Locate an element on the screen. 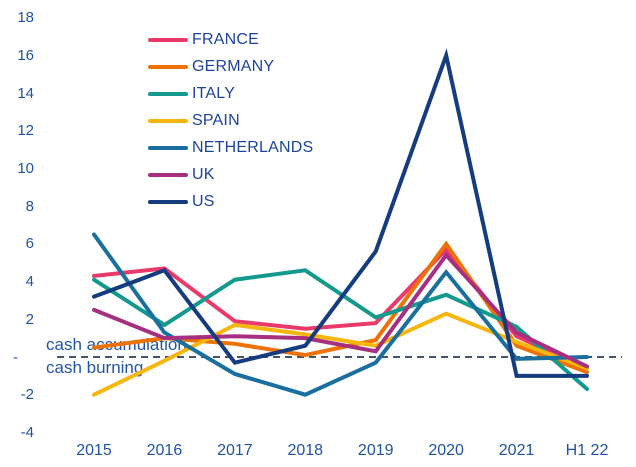 The height and width of the screenshot is (467, 636). legend-label-netherlands: NETHERLANDS is located at coordinates (253, 147).